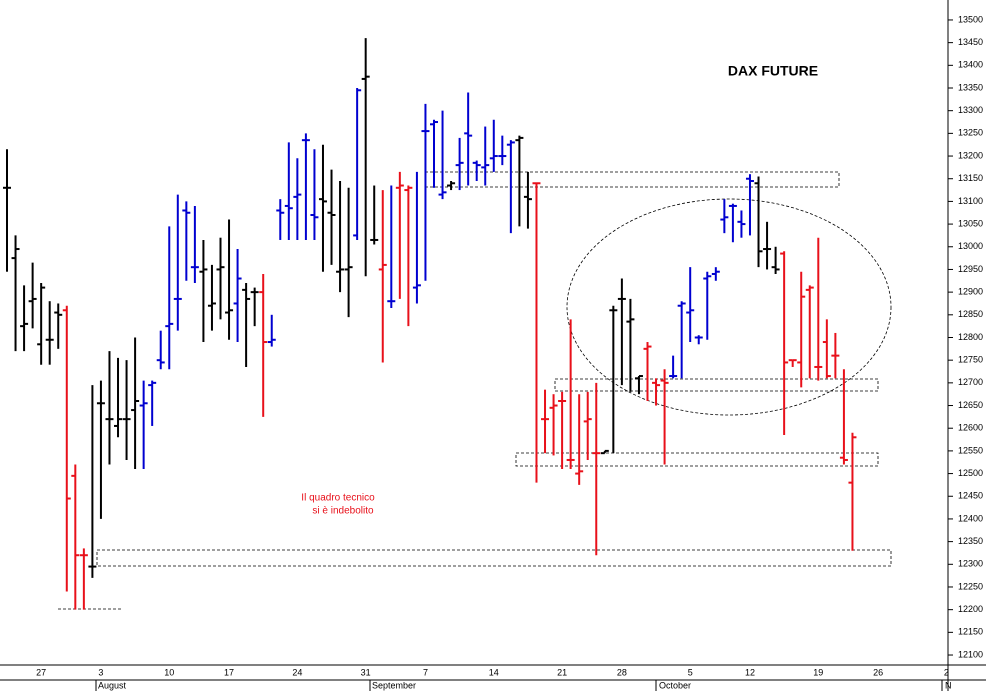  What do you see at coordinates (878, 672) in the screenshot?
I see `x-tick-label: 26` at bounding box center [878, 672].